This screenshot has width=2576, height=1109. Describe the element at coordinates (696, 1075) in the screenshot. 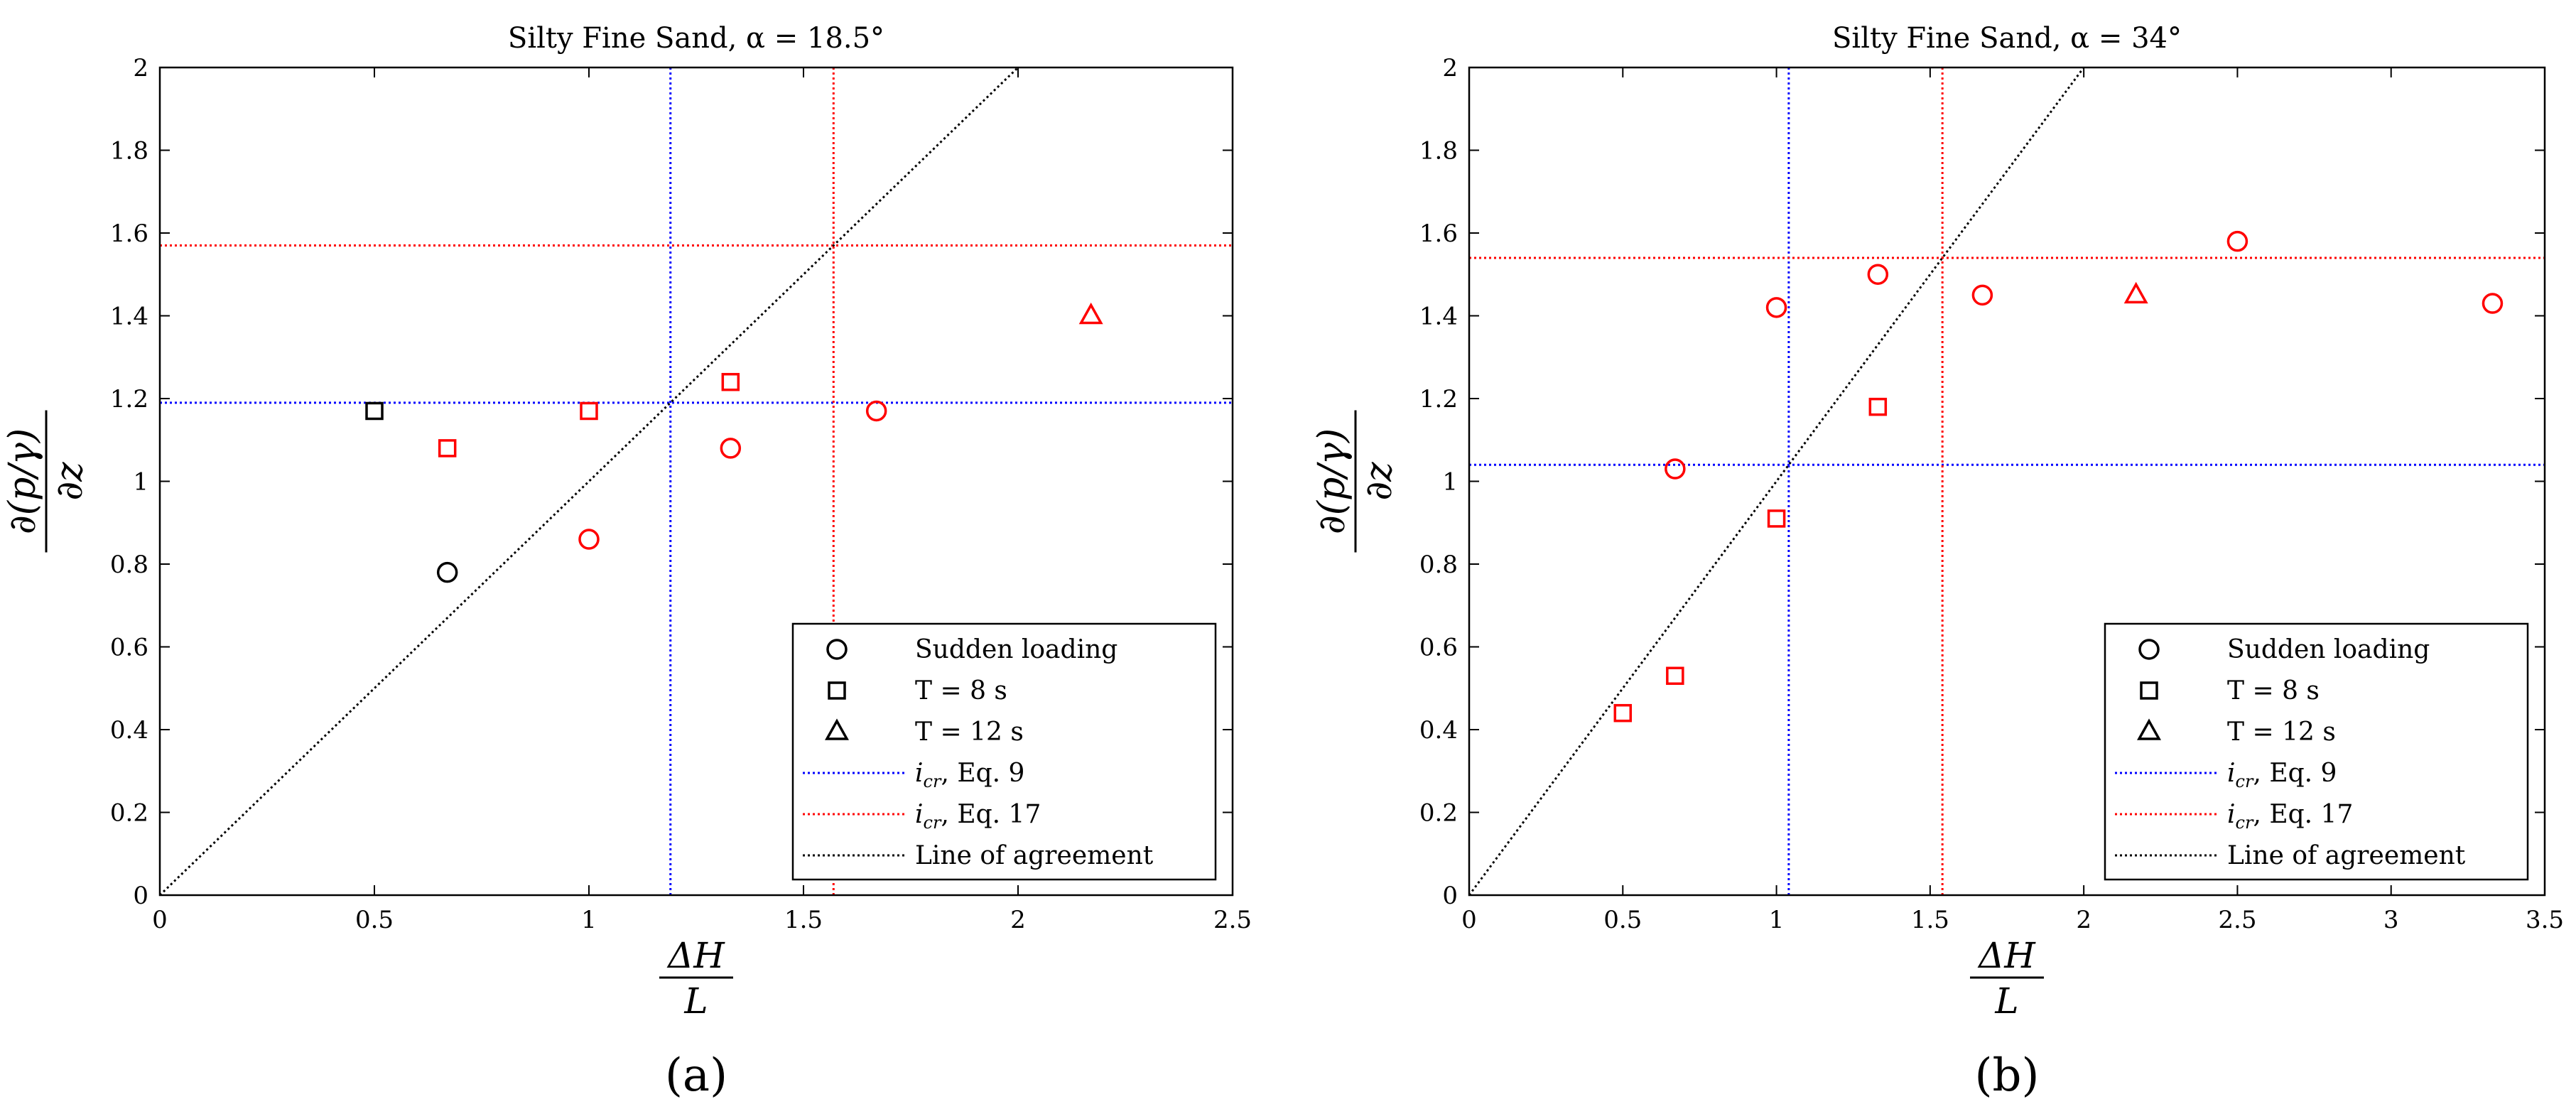

I see `panel-label: (a)` at that location.